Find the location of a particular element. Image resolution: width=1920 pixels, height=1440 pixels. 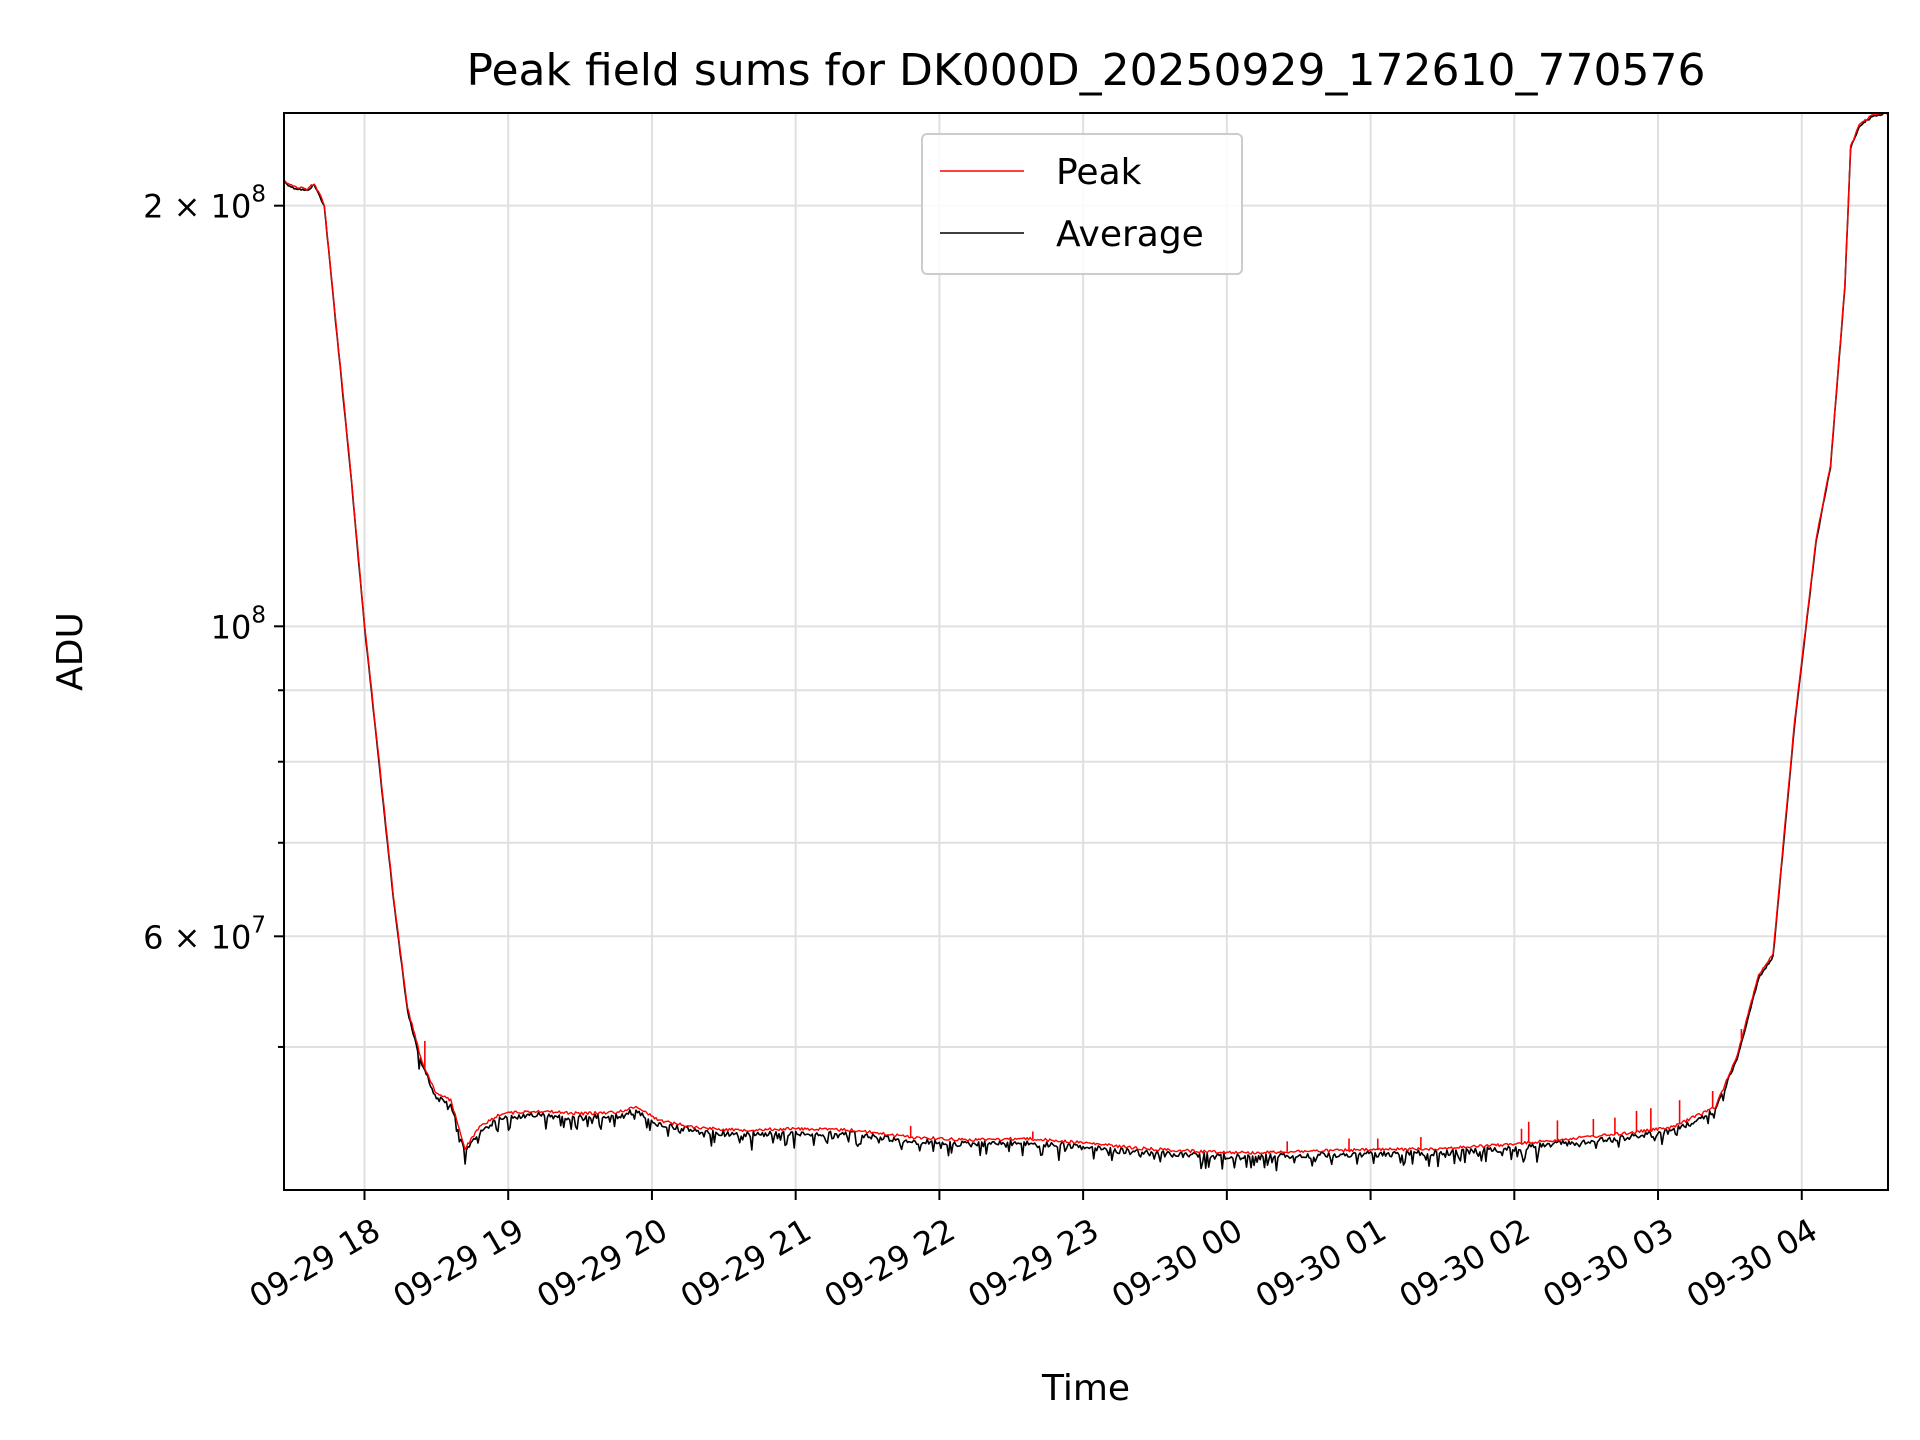

legend-average-label: Average is located at coordinates (1130, 234).